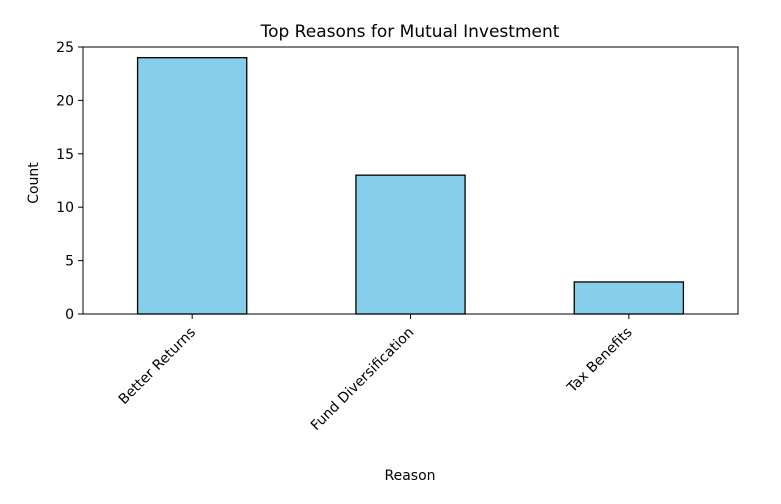  What do you see at coordinates (69, 262) in the screenshot?
I see `y-tick-label: 5` at bounding box center [69, 262].